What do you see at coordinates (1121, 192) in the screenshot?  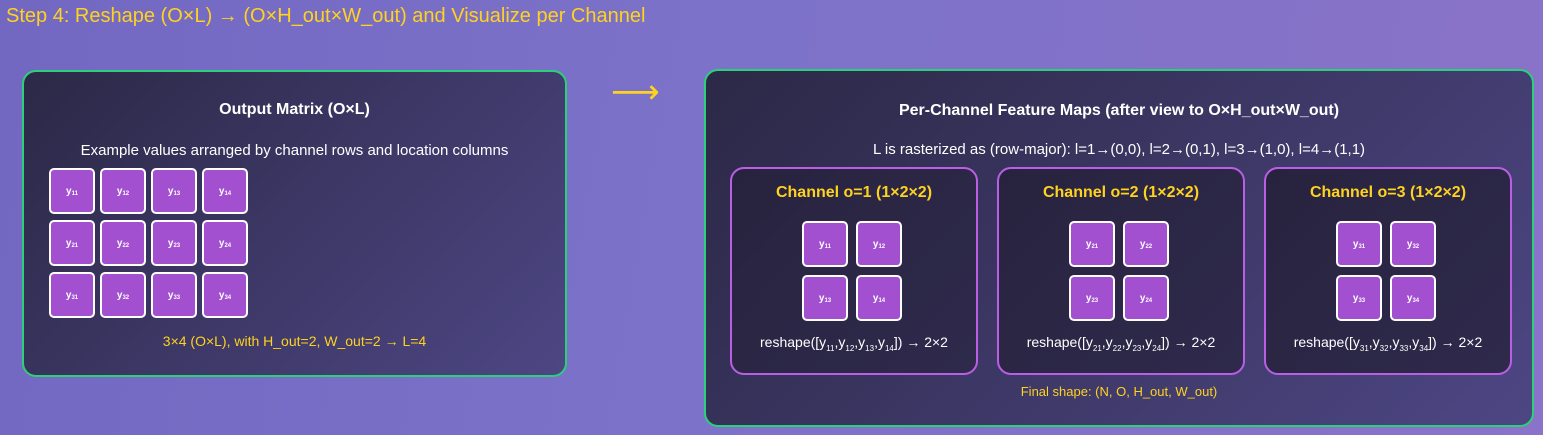 I see `channel-title: Channel o=2 (1×2×2)` at bounding box center [1121, 192].